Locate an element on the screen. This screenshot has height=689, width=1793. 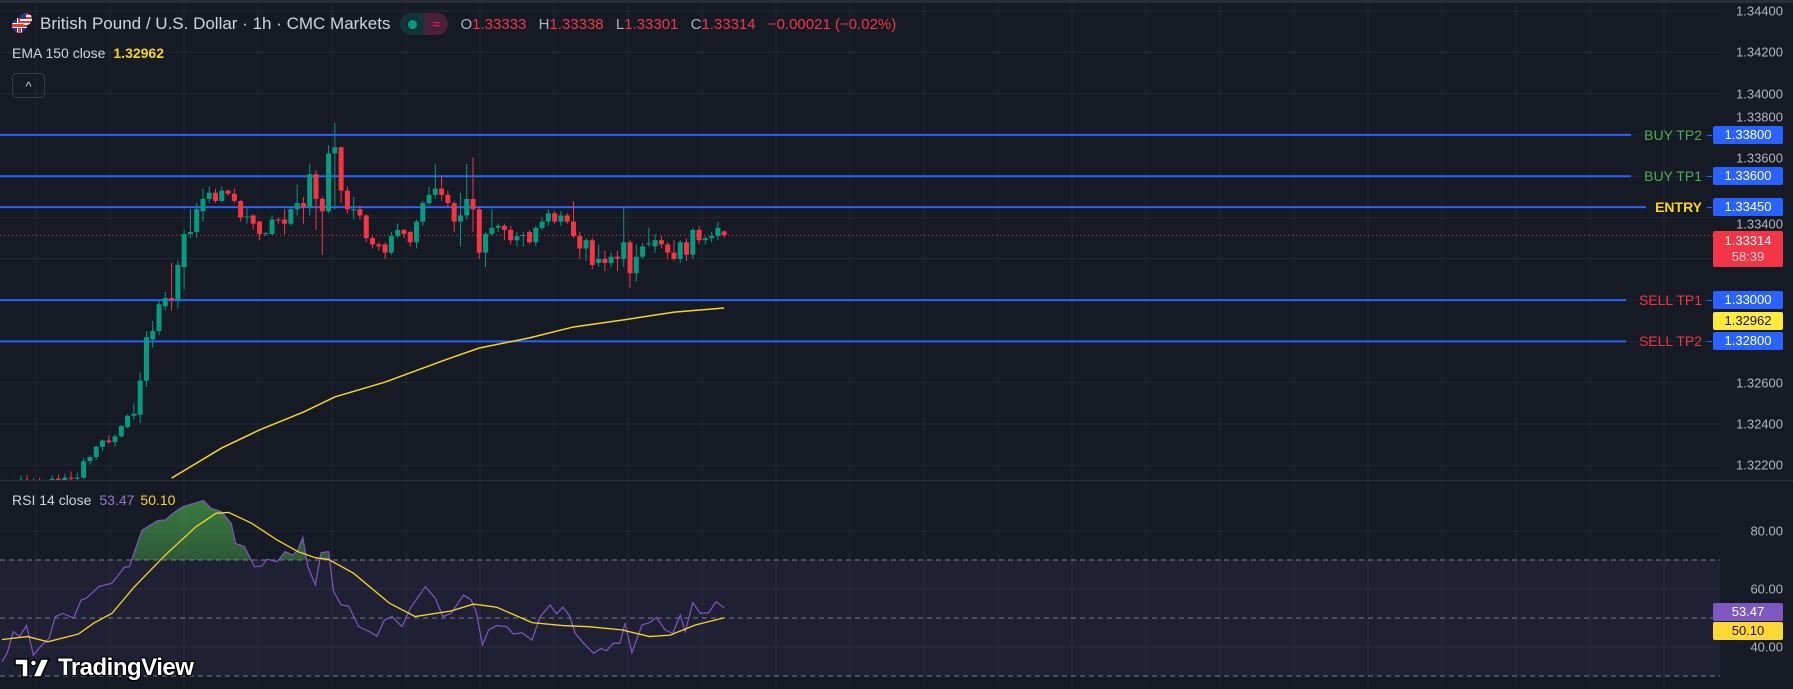
rsi-legend: RSI 14 close 53.47 50.10 is located at coordinates (93, 500).